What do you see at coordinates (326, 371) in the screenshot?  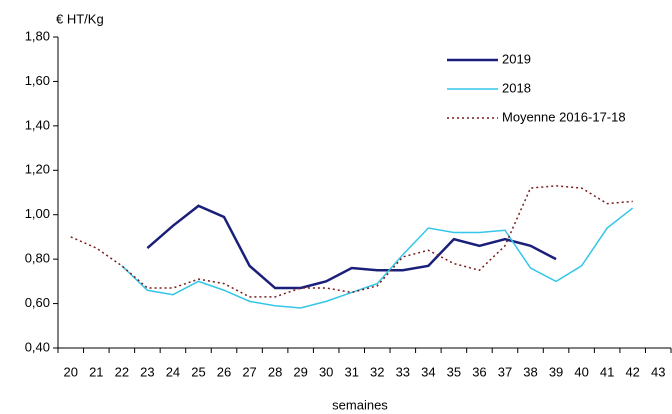 I see `x-tick-label: 30` at bounding box center [326, 371].